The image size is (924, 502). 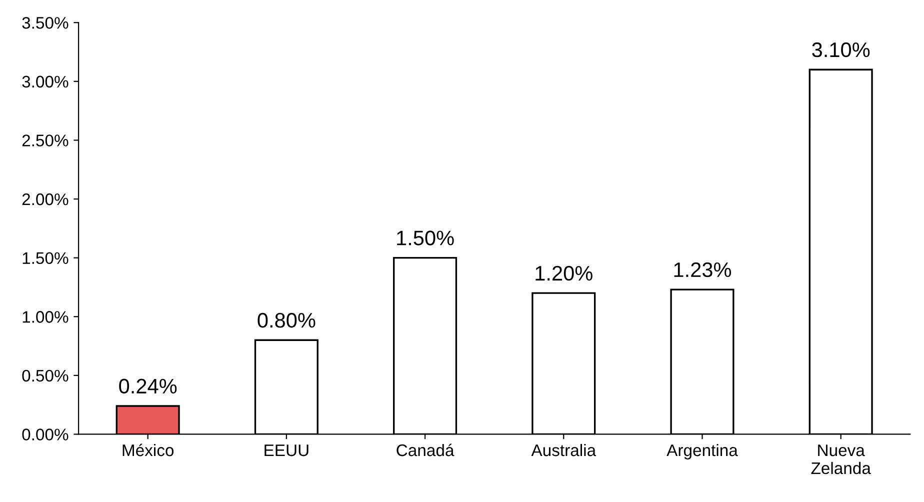 What do you see at coordinates (841, 459) in the screenshot?
I see `x-tick-label: Nueva Zelanda` at bounding box center [841, 459].